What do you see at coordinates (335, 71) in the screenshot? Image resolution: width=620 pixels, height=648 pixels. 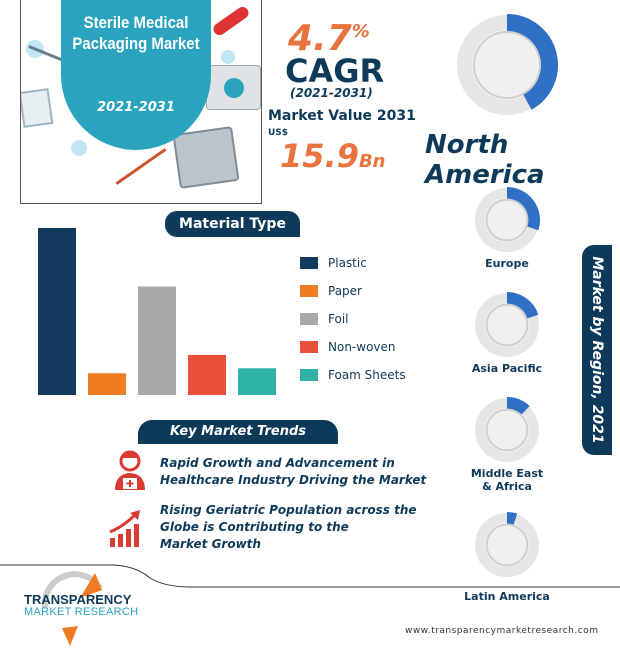 I see `cagr-label: CAGR` at bounding box center [335, 71].